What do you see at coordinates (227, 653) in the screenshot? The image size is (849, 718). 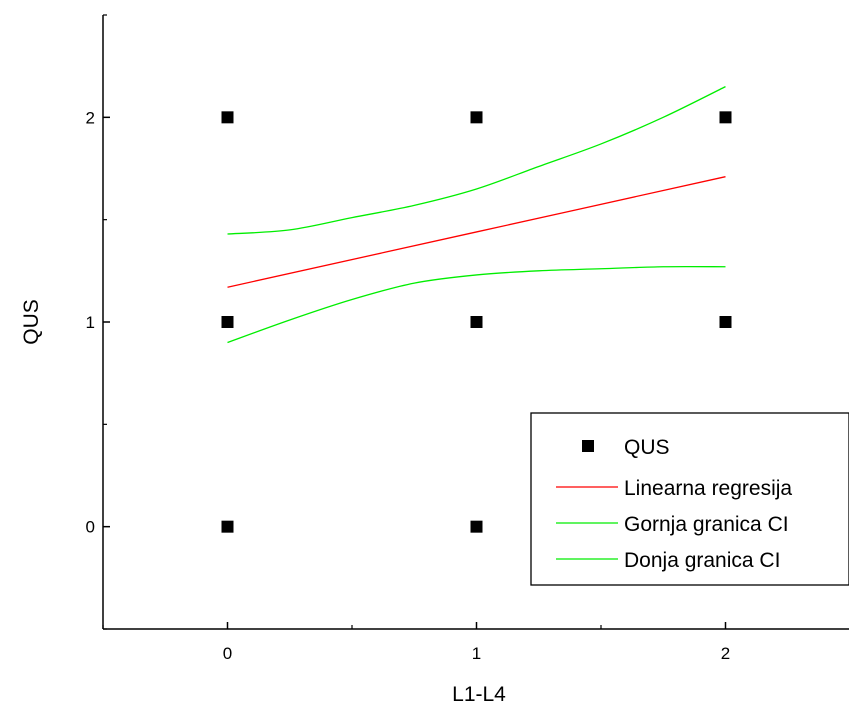 I see `x-tick-label: 0` at bounding box center [227, 653].